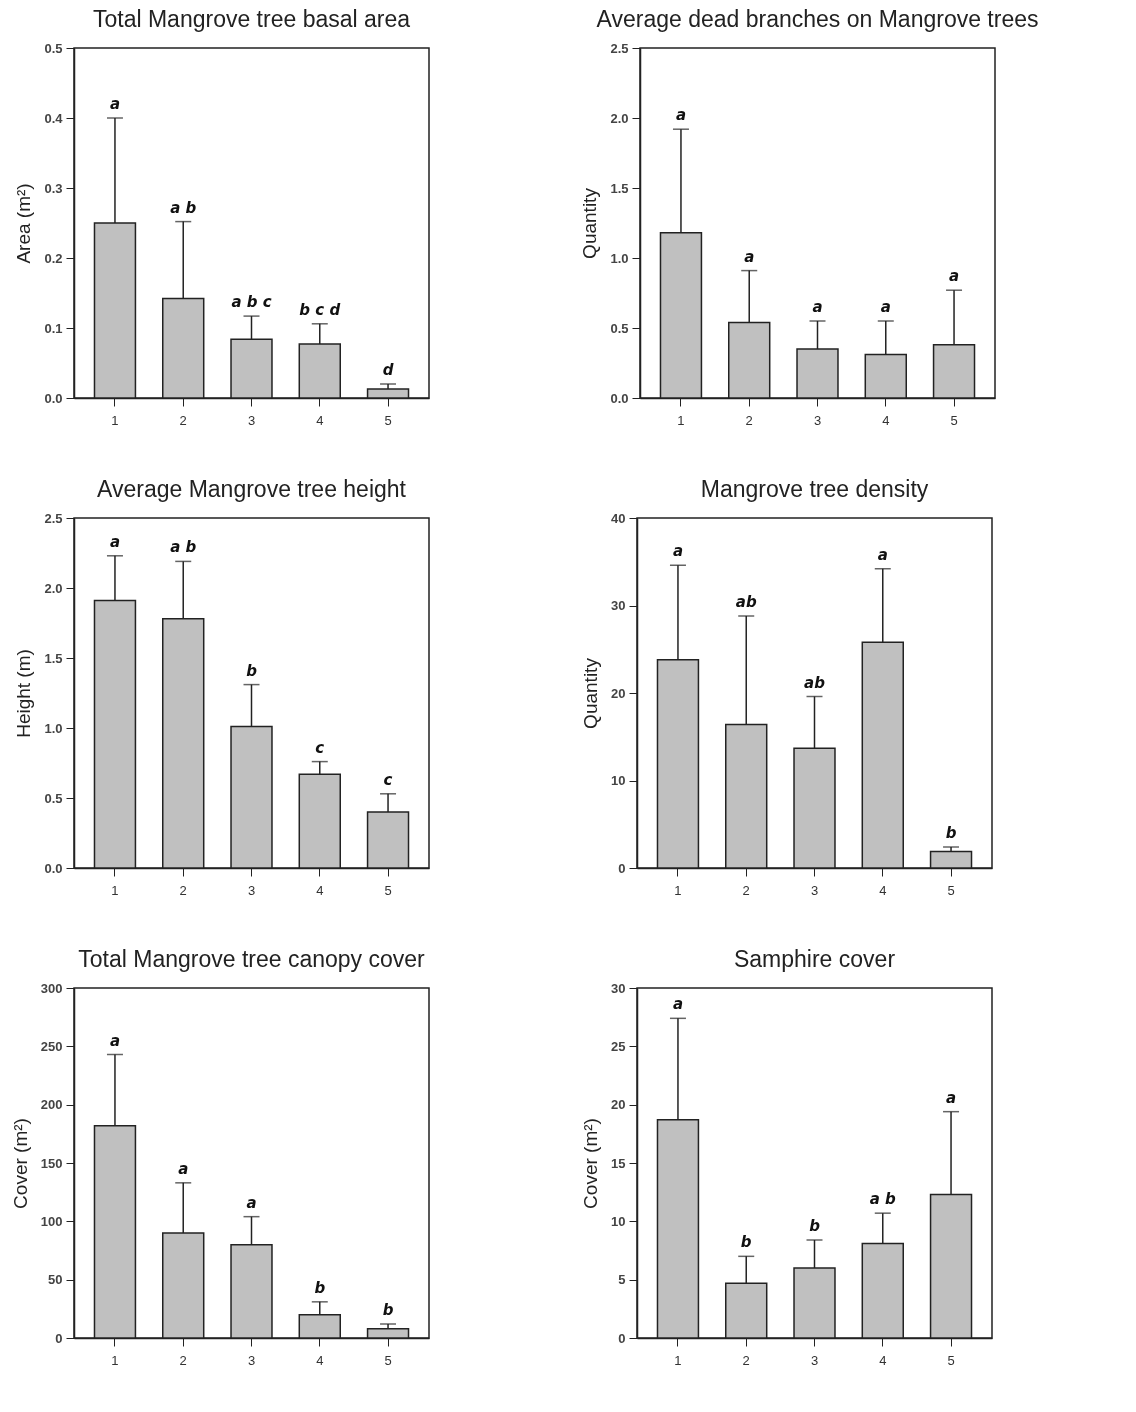 Image resolution: width=1136 pixels, height=1412 pixels. What do you see at coordinates (51, 988) in the screenshot?
I see `y-tick-label: 300` at bounding box center [51, 988].